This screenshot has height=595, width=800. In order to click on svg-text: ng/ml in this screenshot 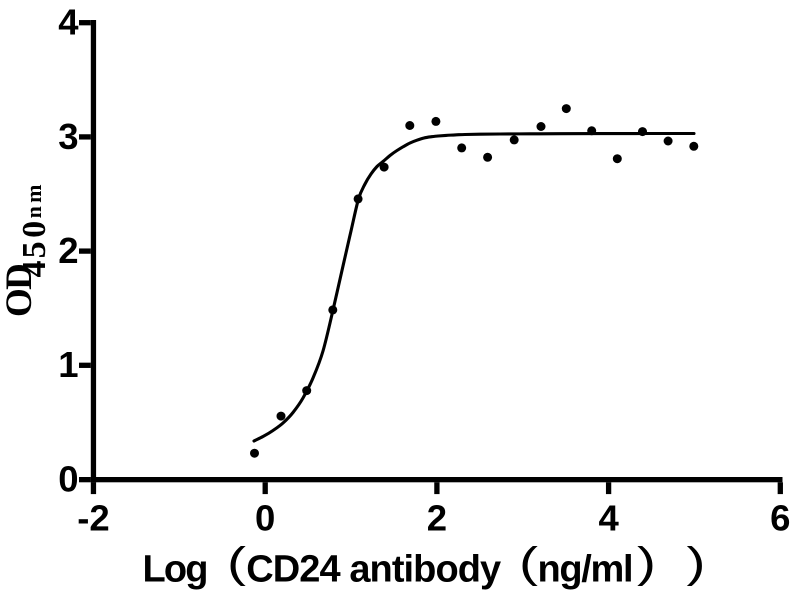, I will do `click(586, 569)`.